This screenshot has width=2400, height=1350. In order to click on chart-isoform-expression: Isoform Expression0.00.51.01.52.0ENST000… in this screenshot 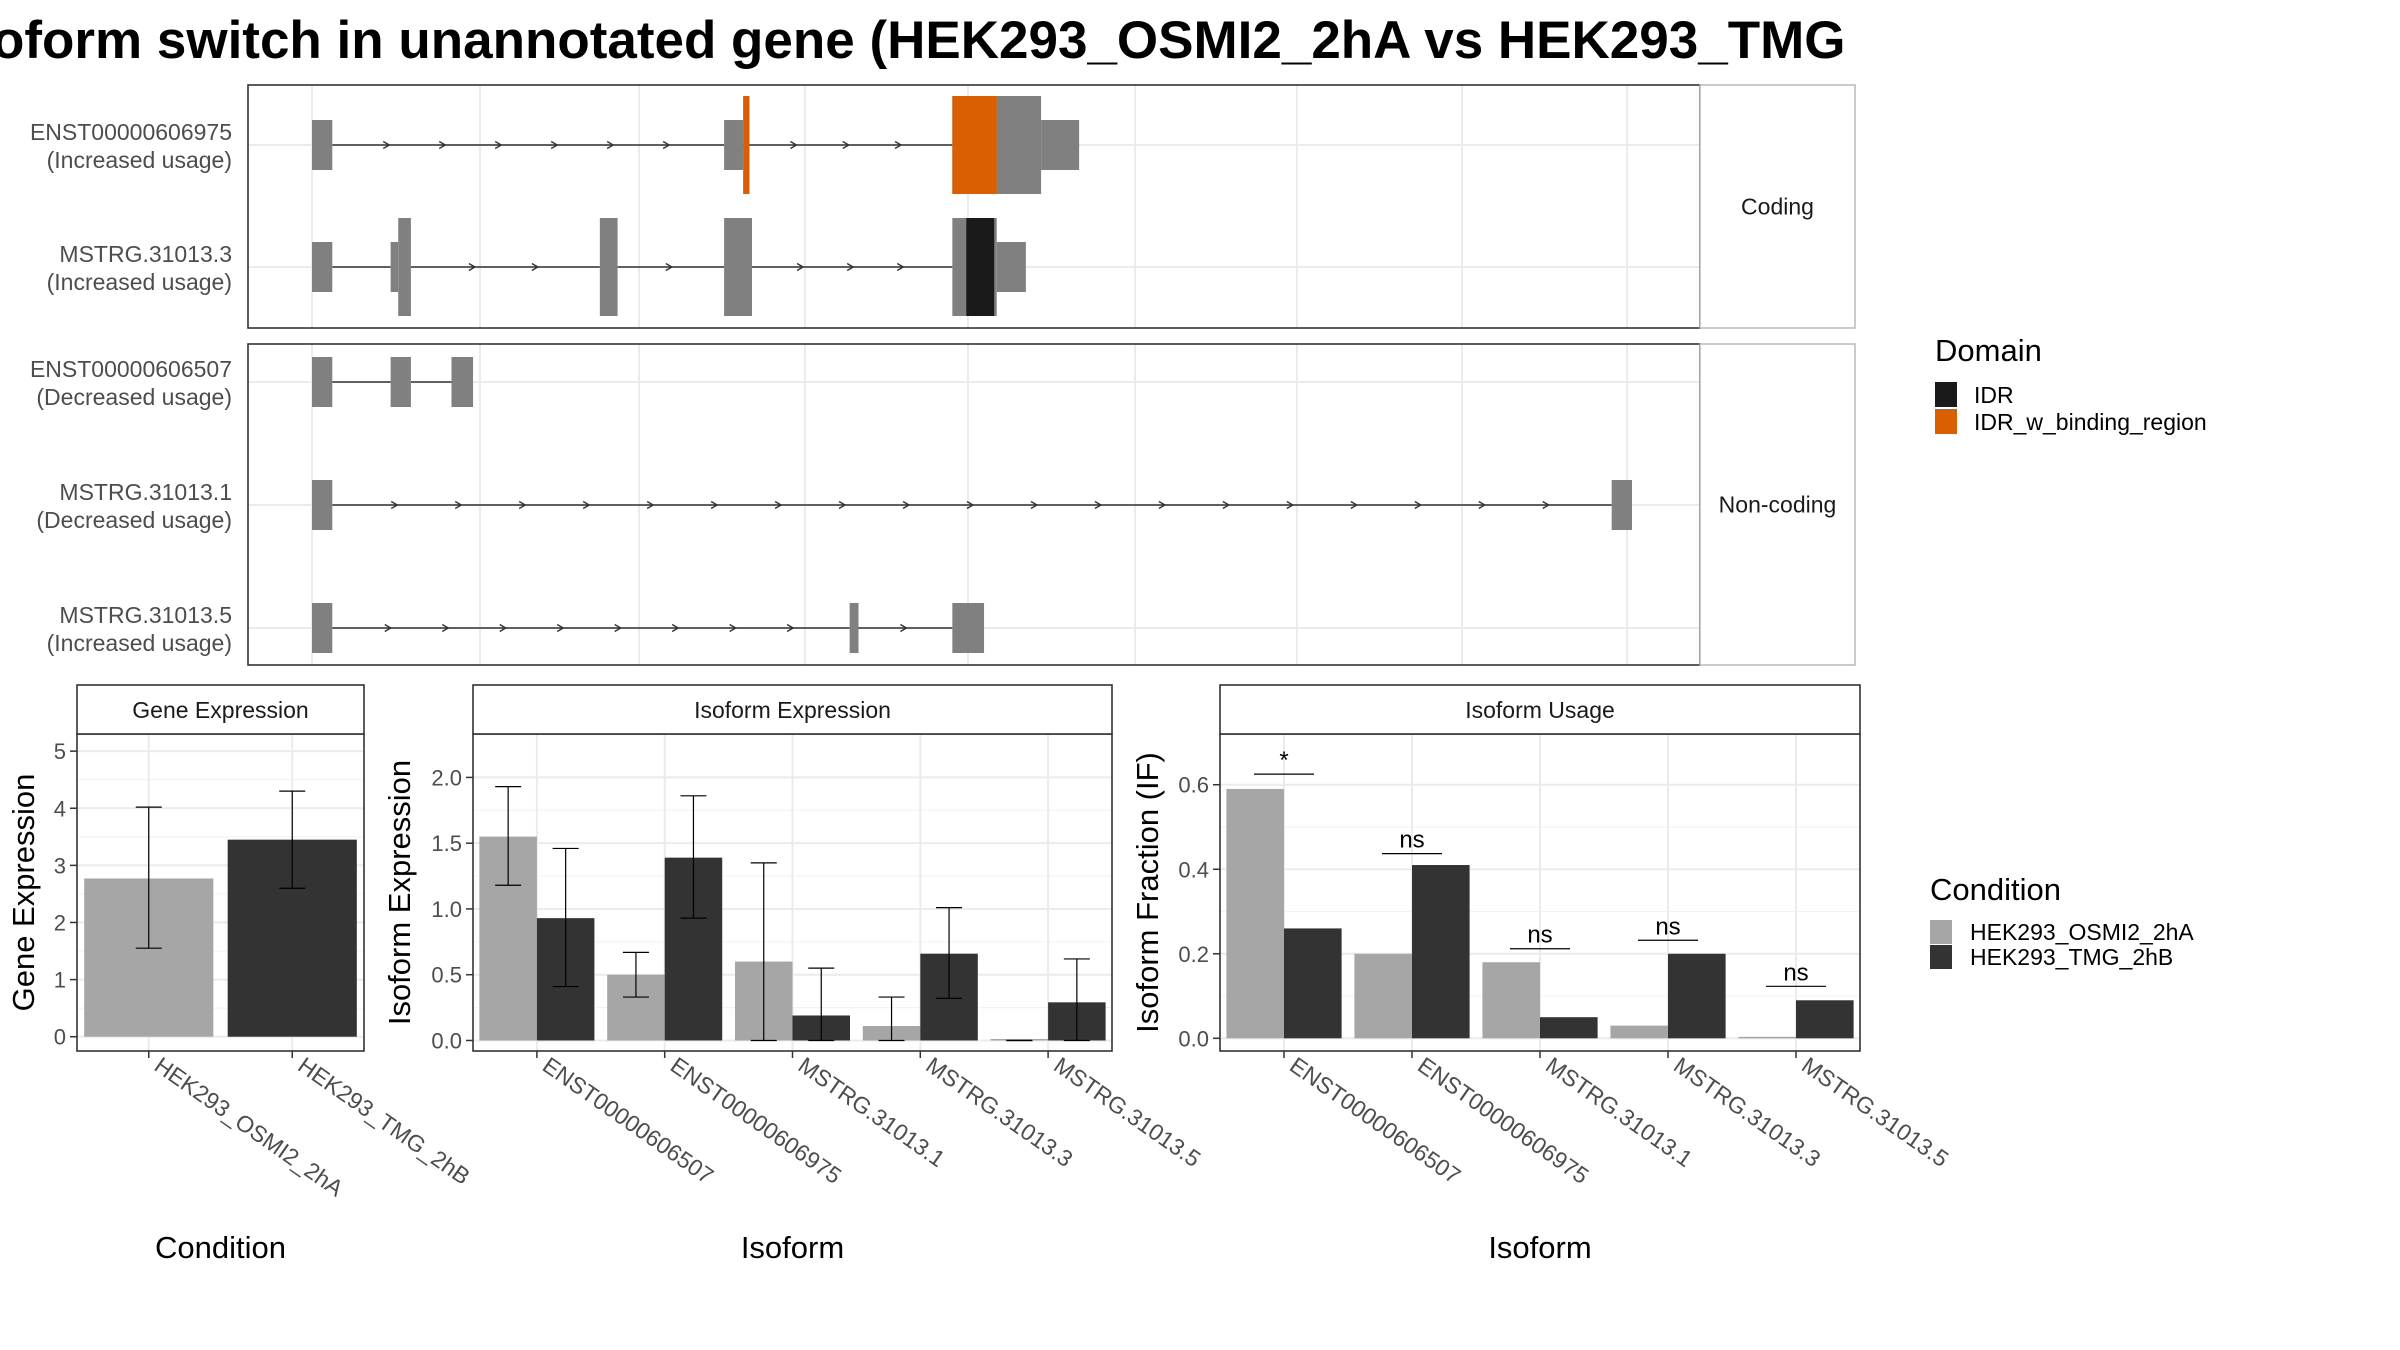, I will do `click(794, 974)`.